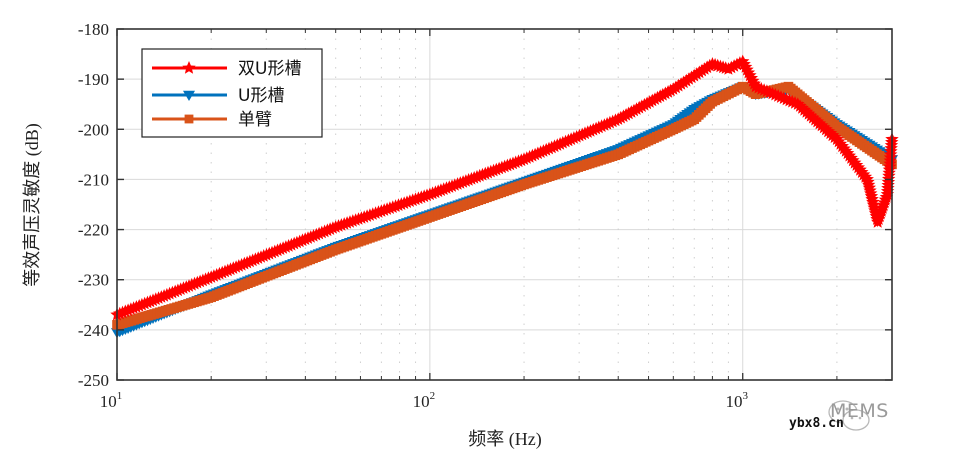 This screenshot has width=968, height=453. Describe the element at coordinates (736, 400) in the screenshot. I see `x-tick-label: 10³` at that location.